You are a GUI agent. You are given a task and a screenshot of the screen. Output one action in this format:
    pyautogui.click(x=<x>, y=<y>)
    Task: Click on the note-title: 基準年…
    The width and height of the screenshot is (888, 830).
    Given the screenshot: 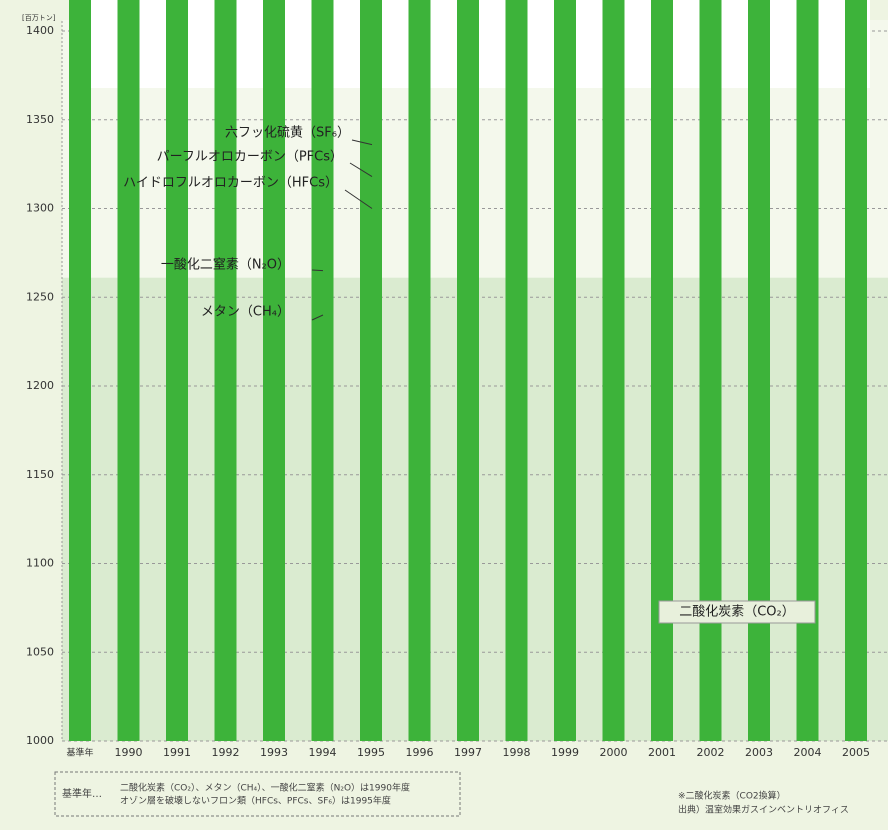 What is the action you would take?
    pyautogui.click(x=82, y=793)
    